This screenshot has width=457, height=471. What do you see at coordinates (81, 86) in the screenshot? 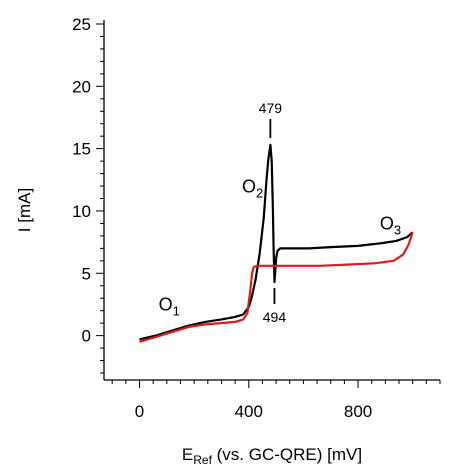
I see `y-tick-label: 20` at bounding box center [81, 86].